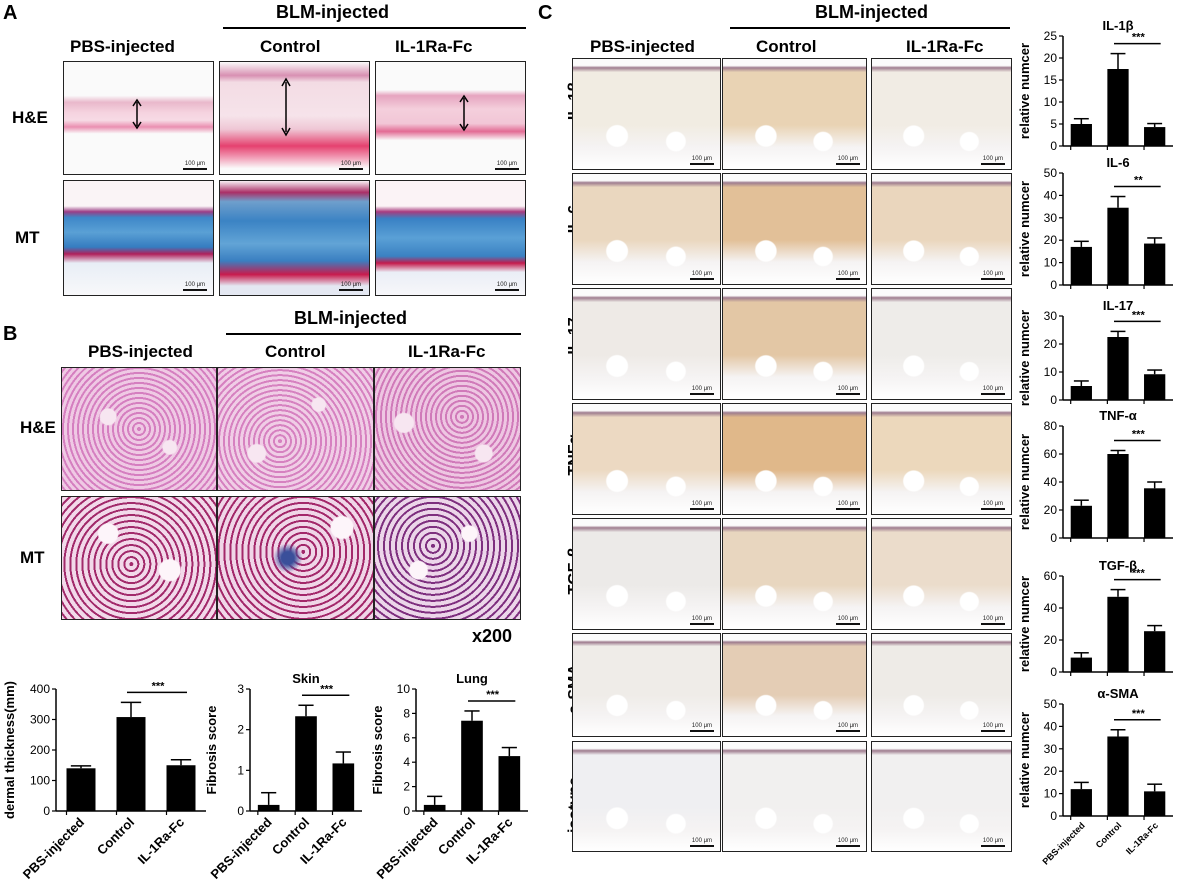 This screenshot has height=888, width=1192. What do you see at coordinates (794, 229) in the screenshot?
I see `ihc-il6-control: 100 μm` at bounding box center [794, 229].